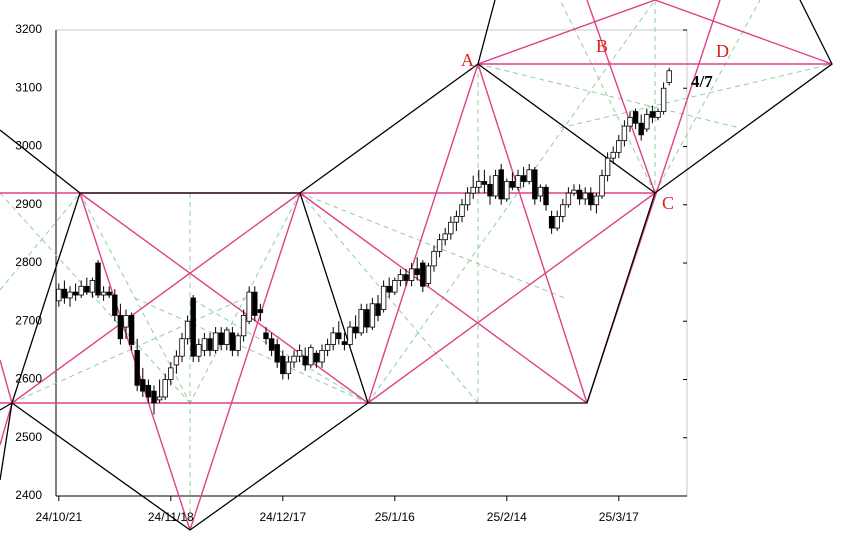 The width and height of the screenshot is (848, 533). Describe the element at coordinates (171, 517) in the screenshot. I see `x-tick-label: 24/11/18` at that location.